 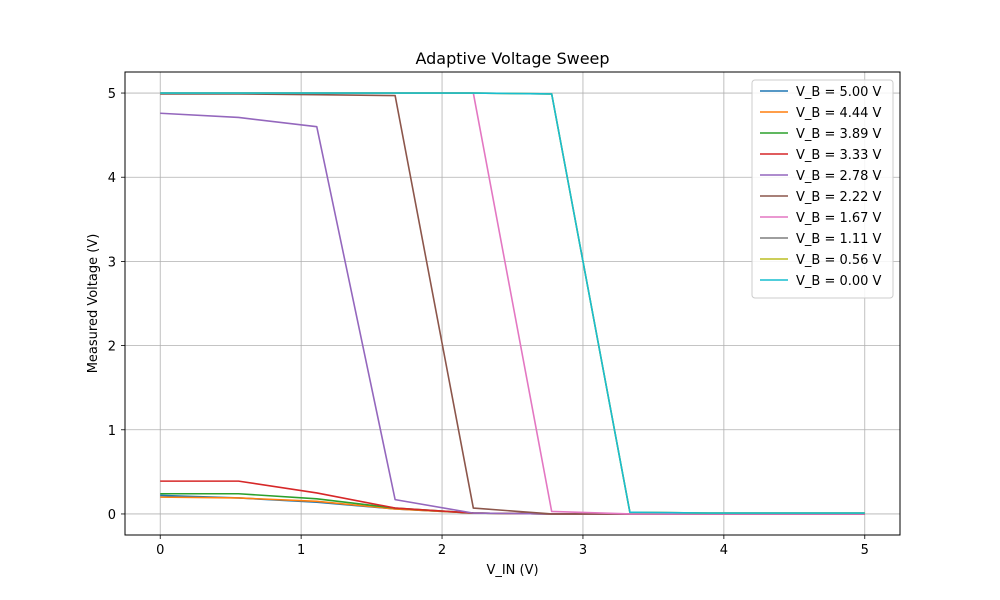 I want to click on legend-entry: V_B = 0.56 V, so click(x=839, y=260).